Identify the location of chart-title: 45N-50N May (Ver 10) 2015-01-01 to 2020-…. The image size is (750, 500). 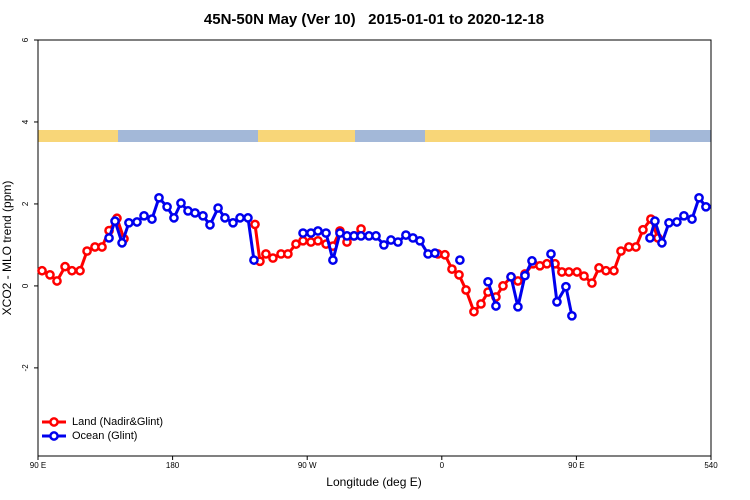
(374, 19).